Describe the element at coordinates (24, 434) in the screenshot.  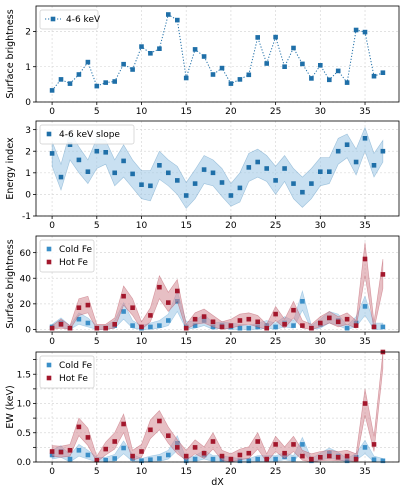
I see `y-tick-label: 0.5` at that location.